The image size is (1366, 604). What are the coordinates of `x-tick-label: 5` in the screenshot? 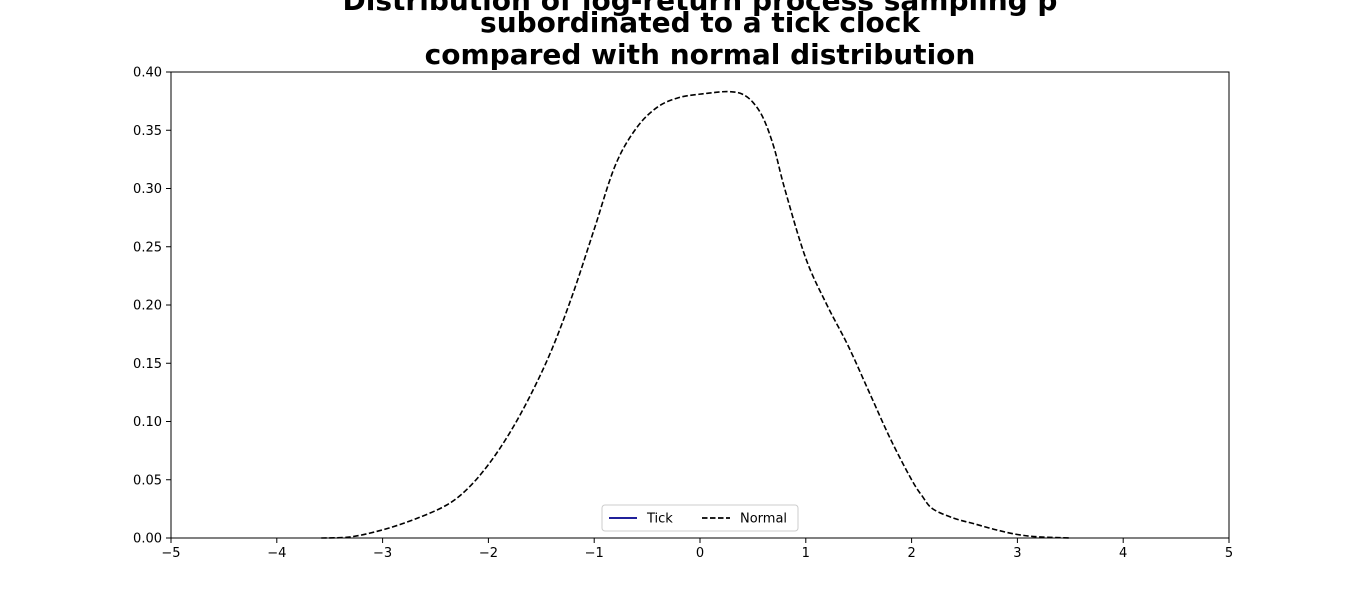 It's located at (1229, 553).